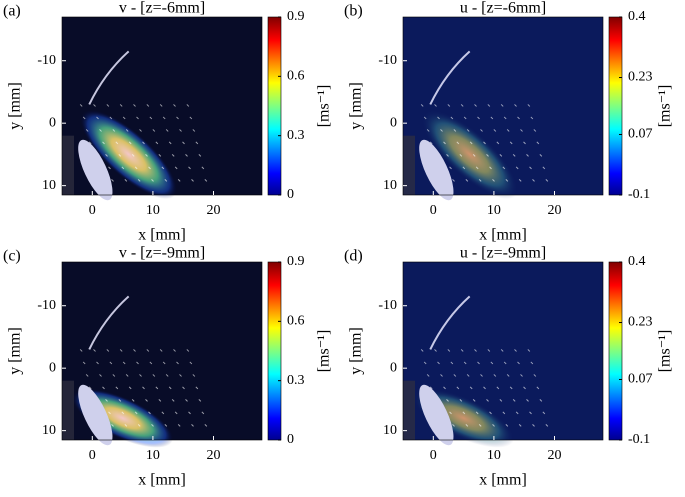 The image size is (685, 497). I want to click on panel-label: (d), so click(353, 256).